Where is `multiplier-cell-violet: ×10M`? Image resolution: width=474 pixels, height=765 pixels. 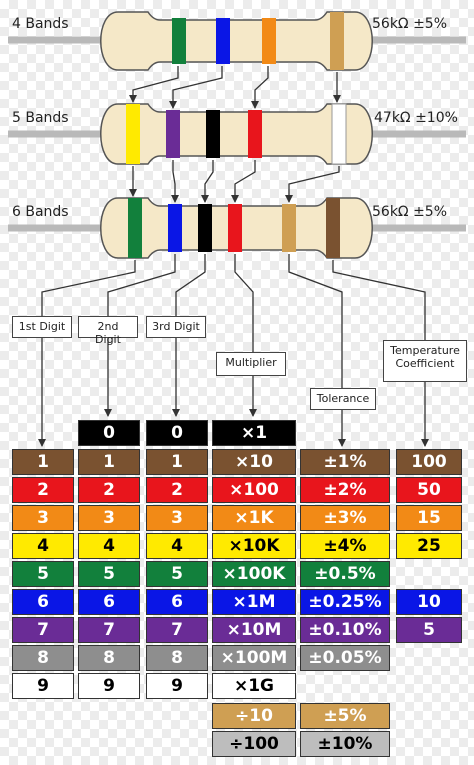 multiplier-cell-violet: ×10M is located at coordinates (254, 630).